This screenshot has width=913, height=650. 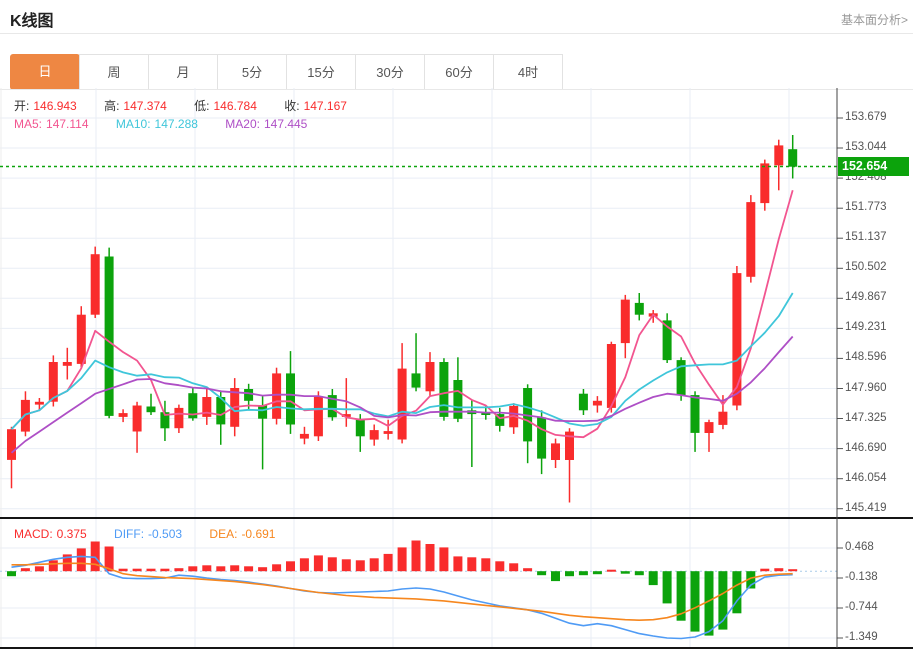 I want to click on price-tick-label: 147.325, so click(x=866, y=417).